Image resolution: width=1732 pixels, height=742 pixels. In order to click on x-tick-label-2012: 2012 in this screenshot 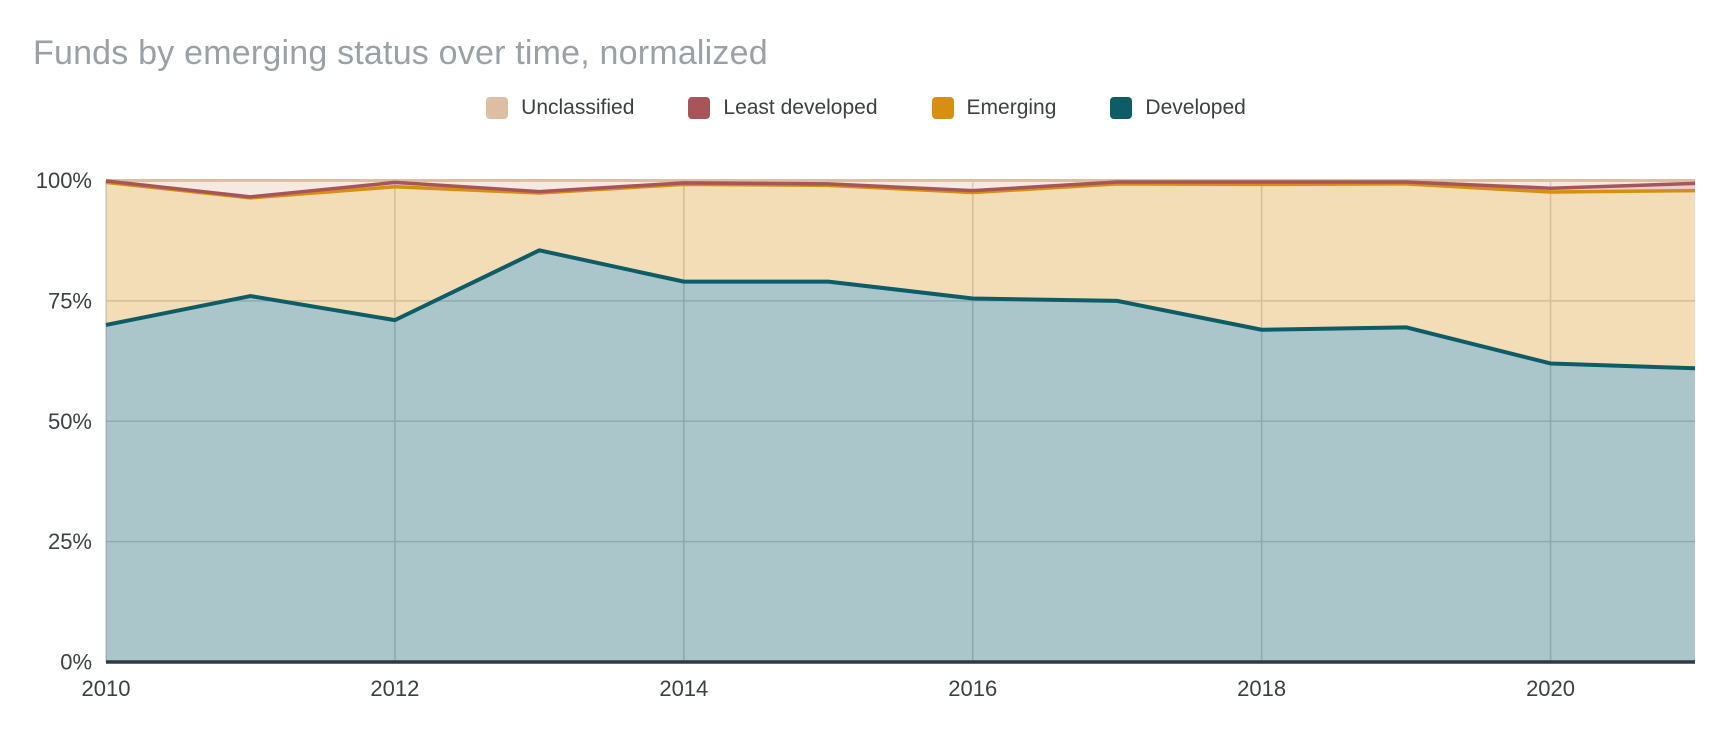, I will do `click(394, 688)`.